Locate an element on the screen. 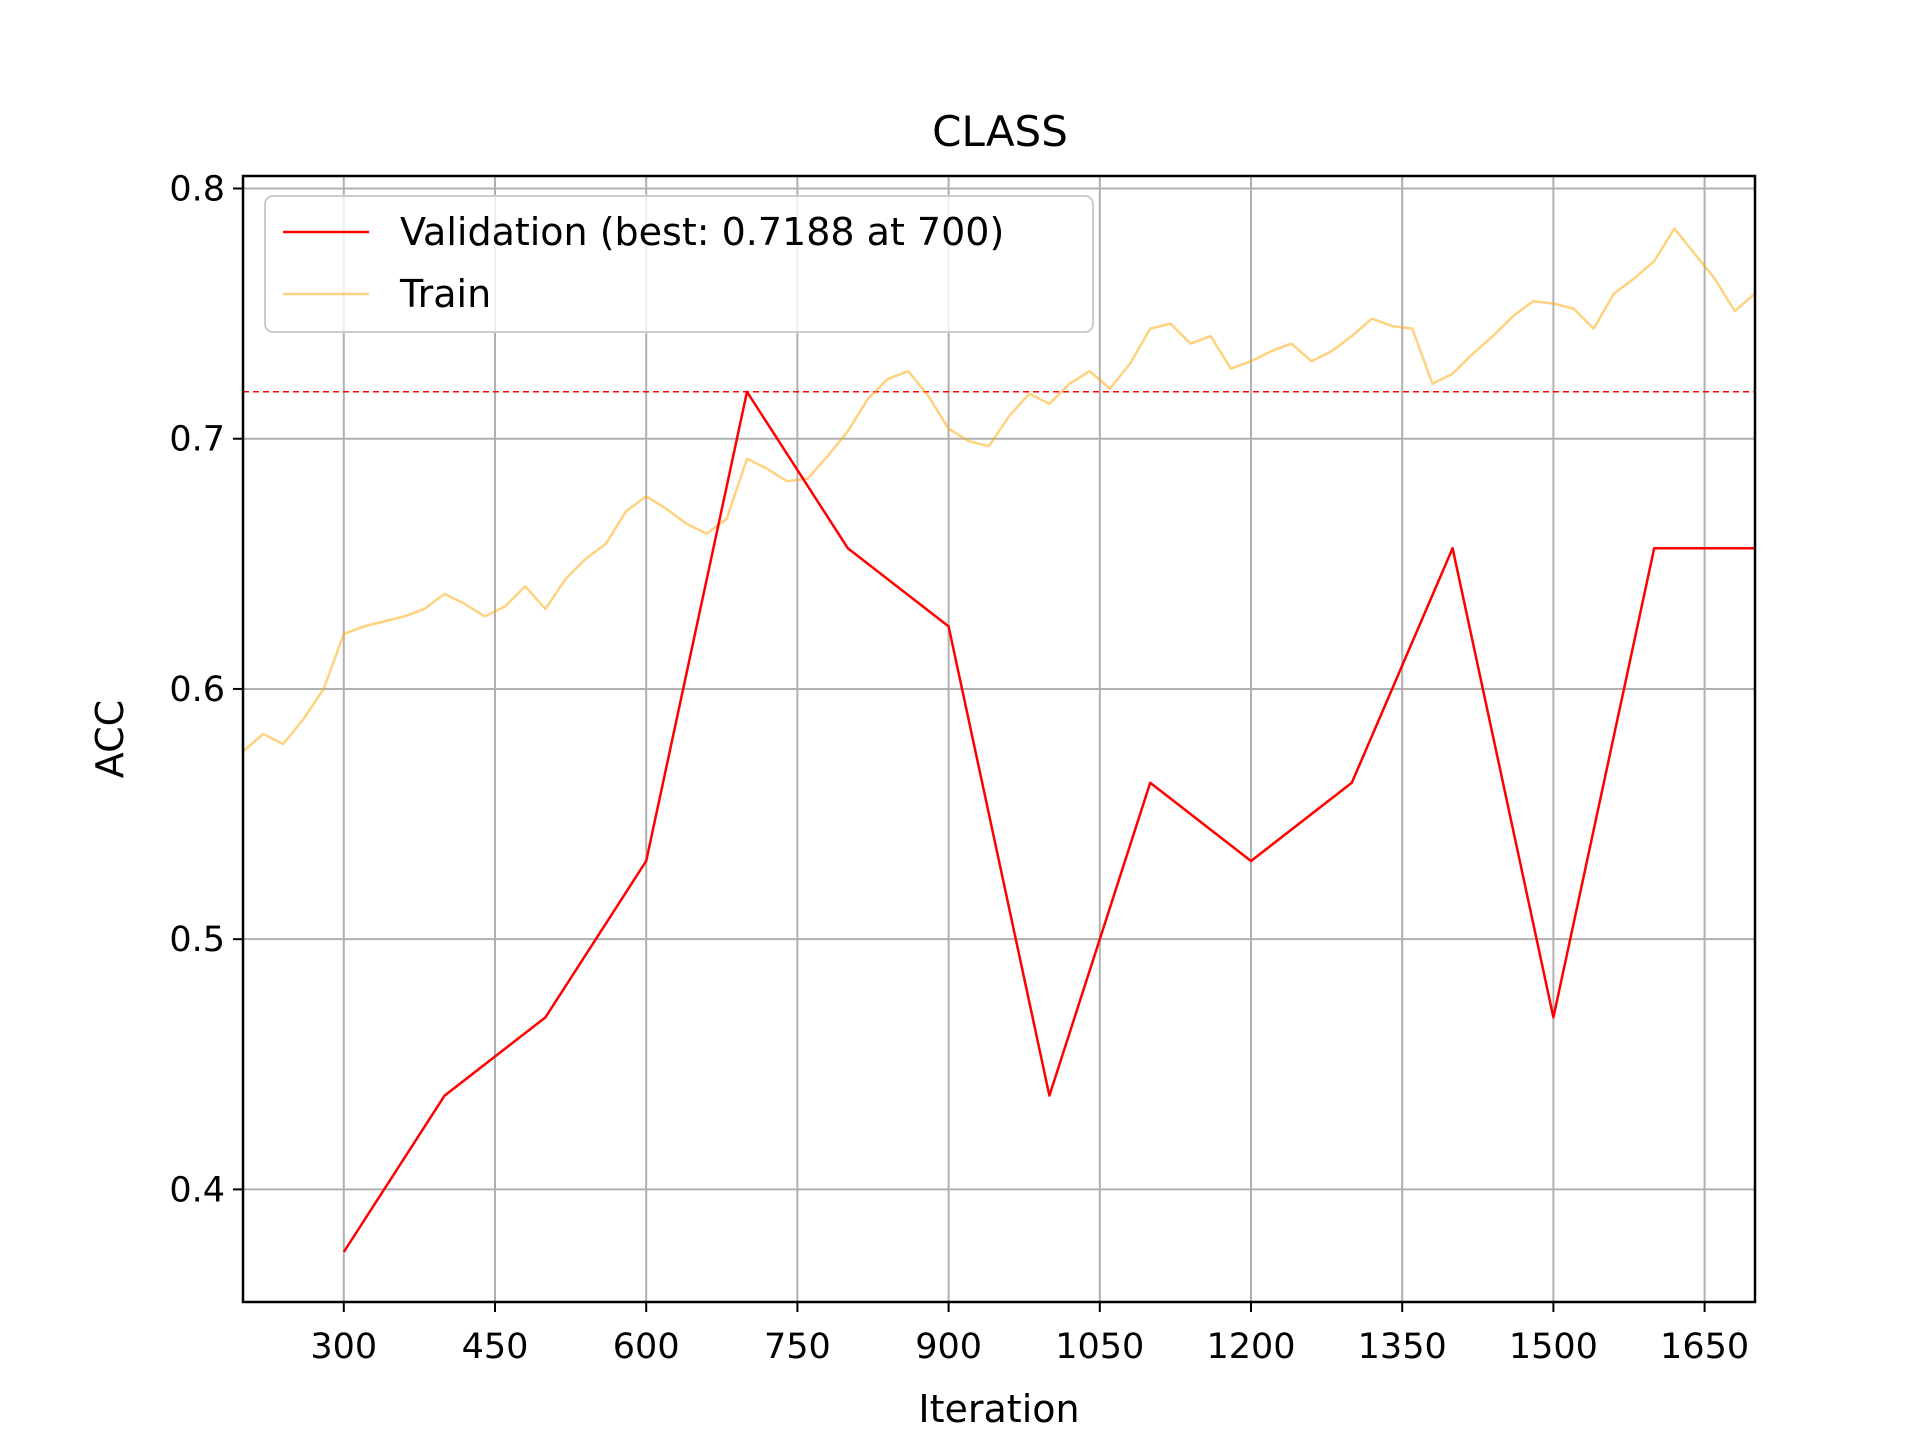 The image size is (1921, 1441). x-tick-label: 900 is located at coordinates (948, 1347).